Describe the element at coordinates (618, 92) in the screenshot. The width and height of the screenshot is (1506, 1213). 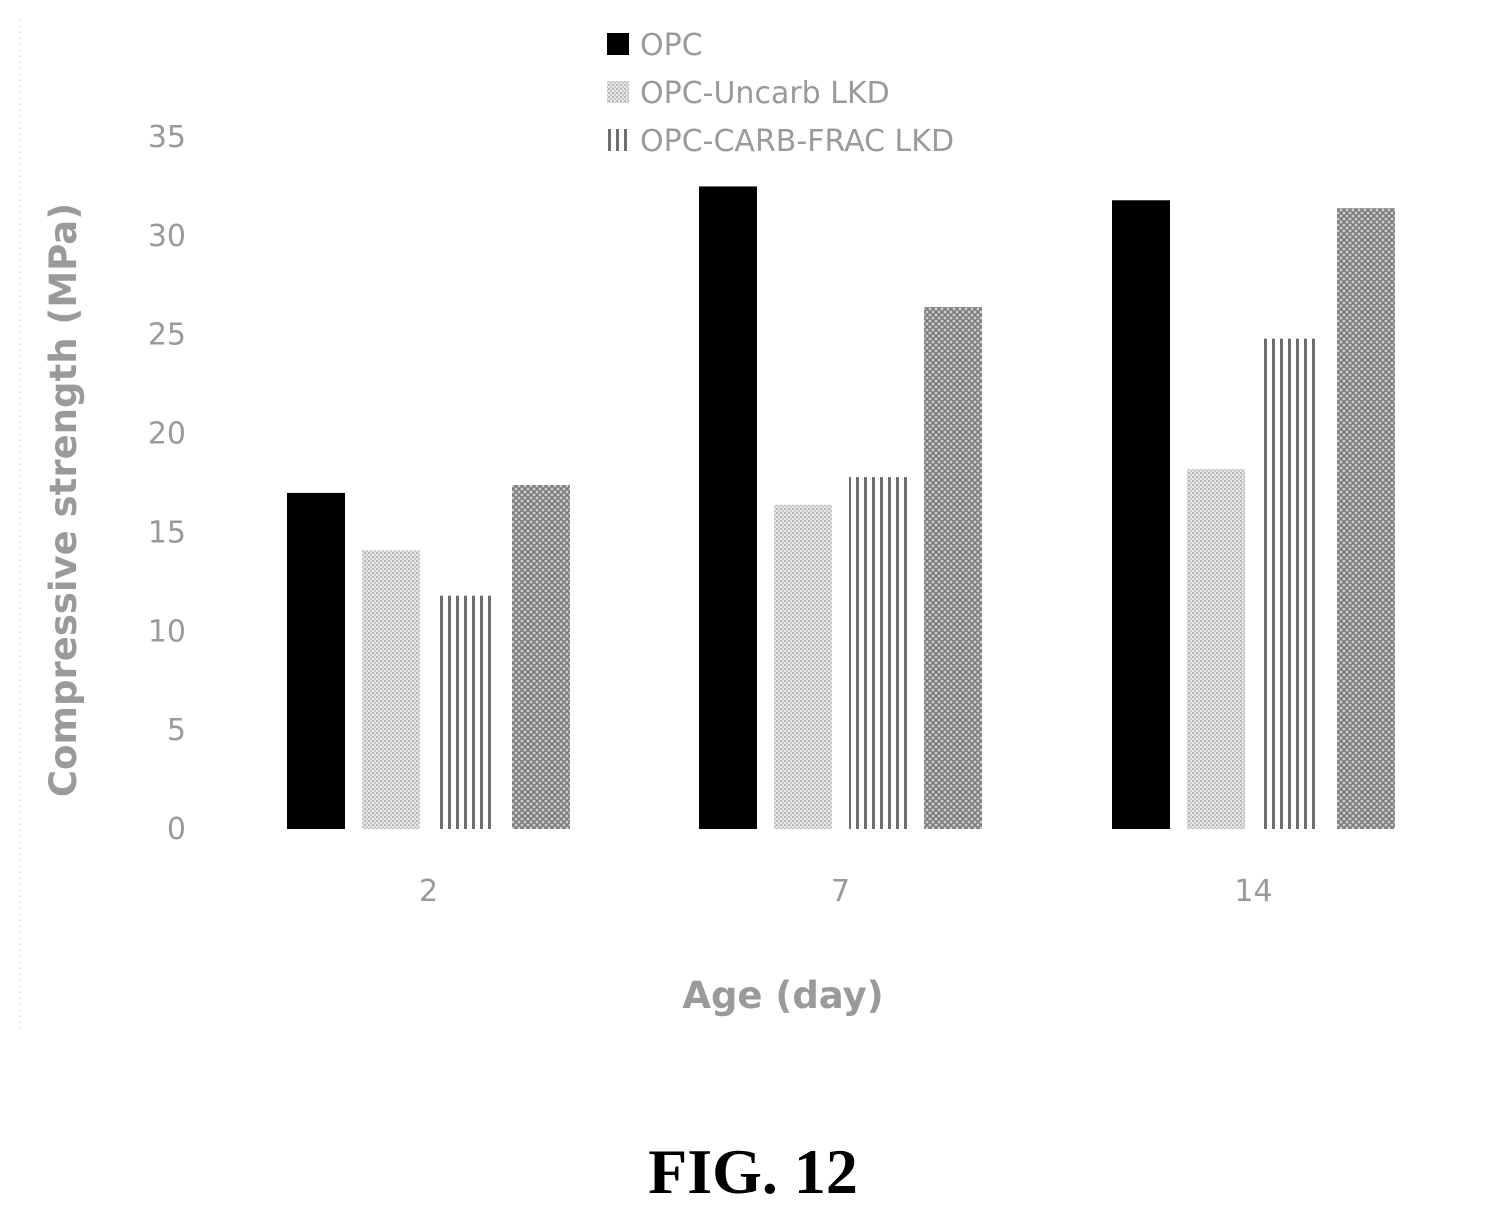
I see `legend-swatch-uncarb` at that location.